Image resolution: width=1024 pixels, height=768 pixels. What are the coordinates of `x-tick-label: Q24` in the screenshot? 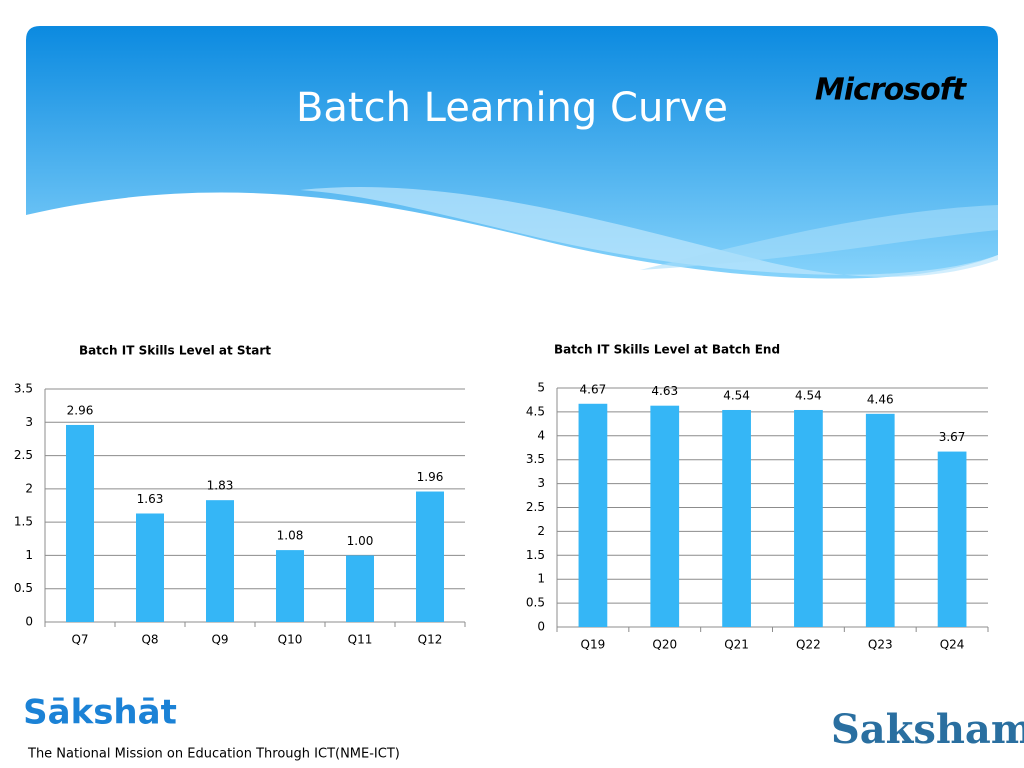 It's located at (952, 645).